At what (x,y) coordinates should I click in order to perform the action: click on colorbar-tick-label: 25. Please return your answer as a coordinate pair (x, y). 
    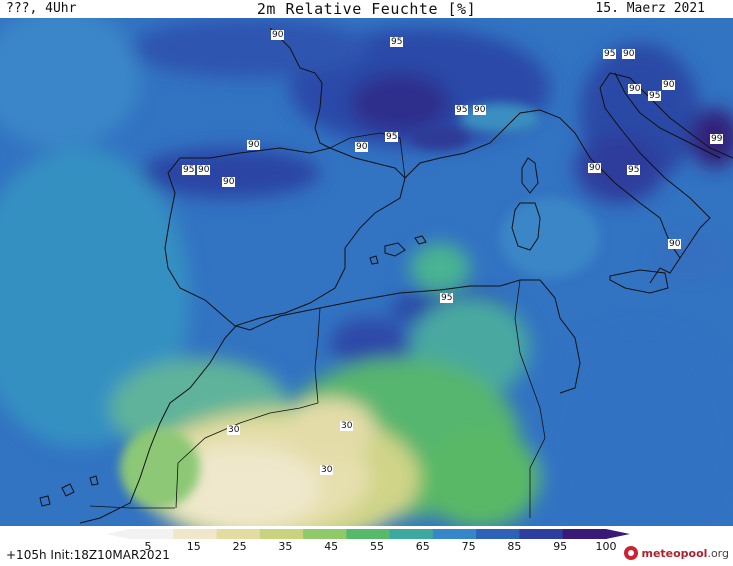
    Looking at the image, I should click on (239, 546).